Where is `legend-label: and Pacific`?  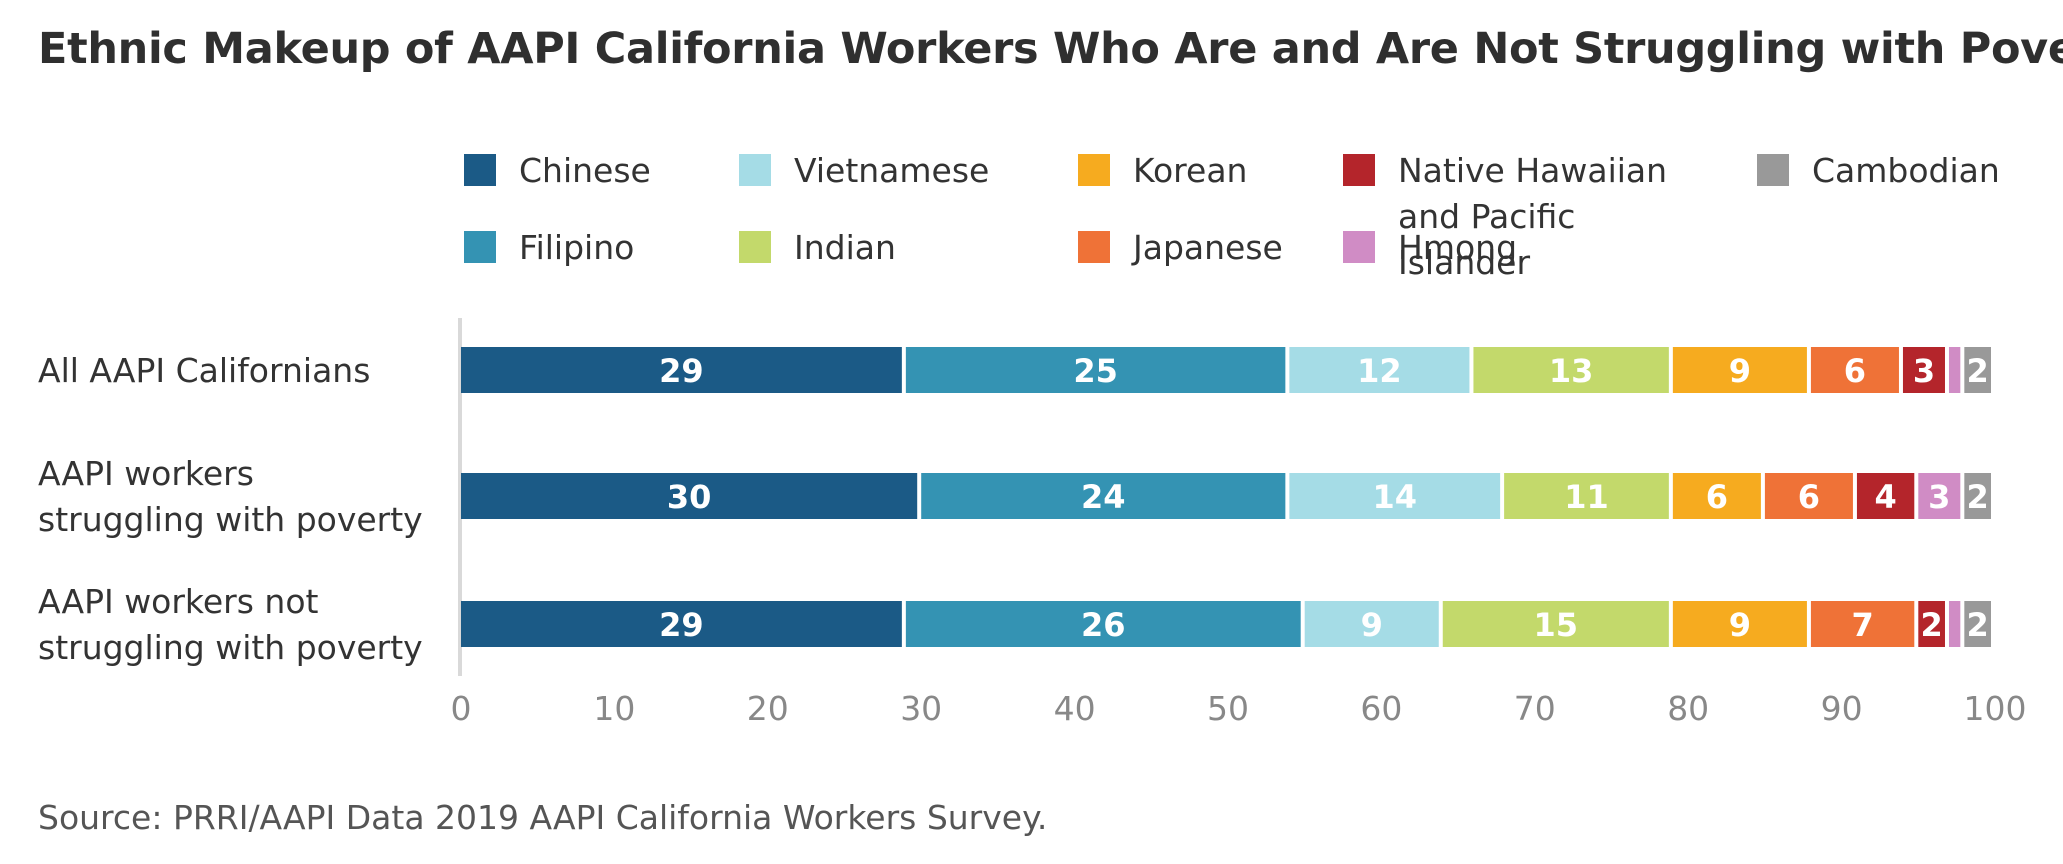
legend-label: and Pacific is located at coordinates (1486, 216).